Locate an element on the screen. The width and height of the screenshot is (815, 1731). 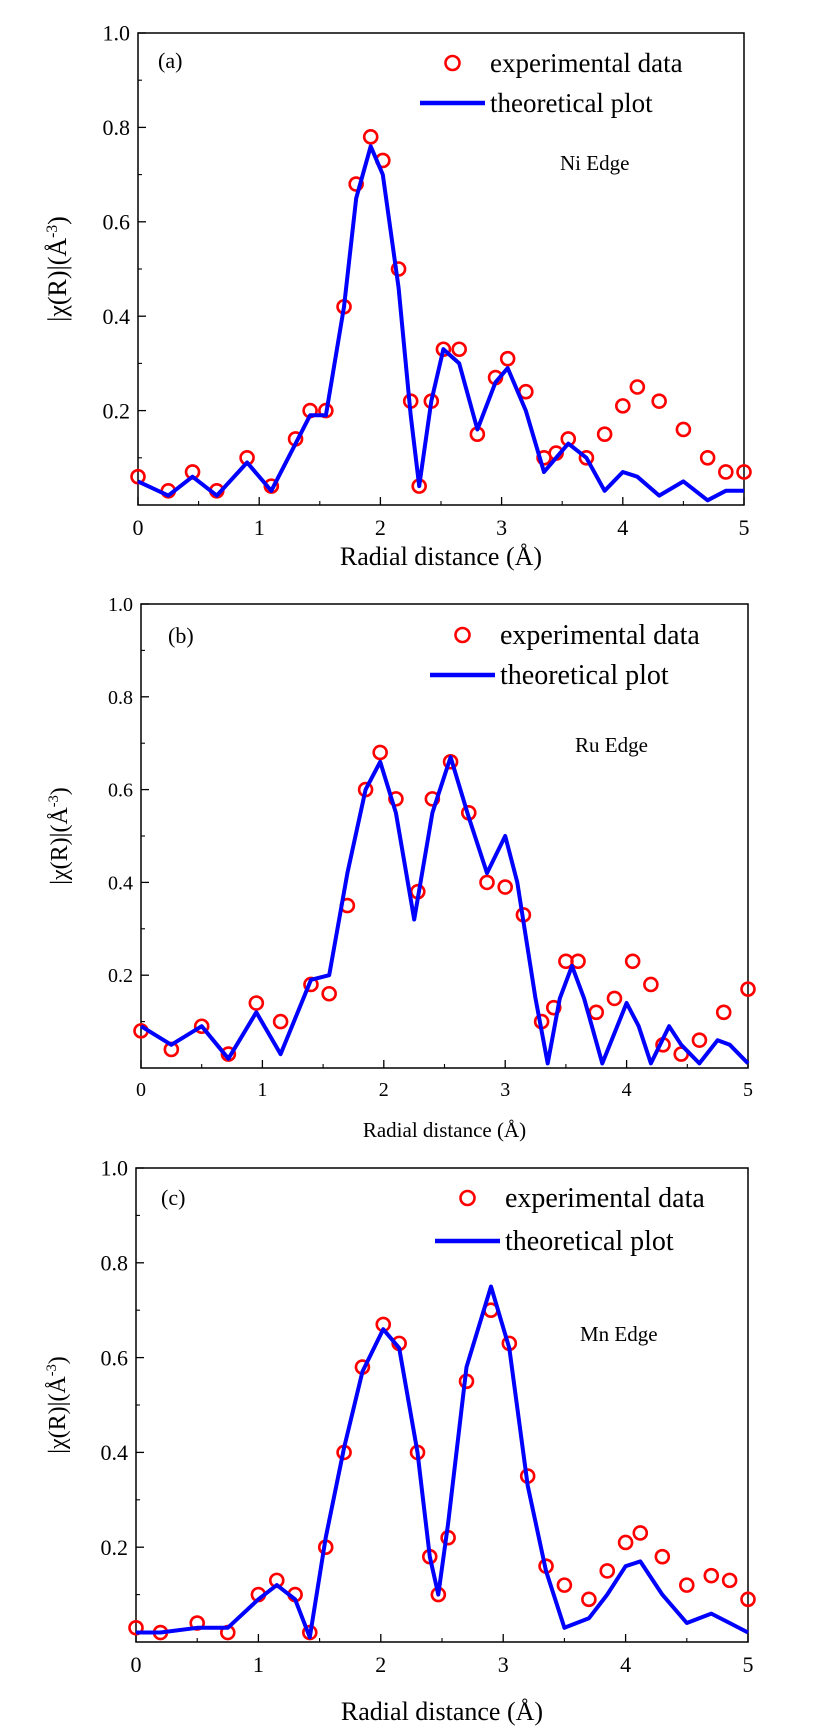
panel-label: (a) is located at coordinates (170, 60).